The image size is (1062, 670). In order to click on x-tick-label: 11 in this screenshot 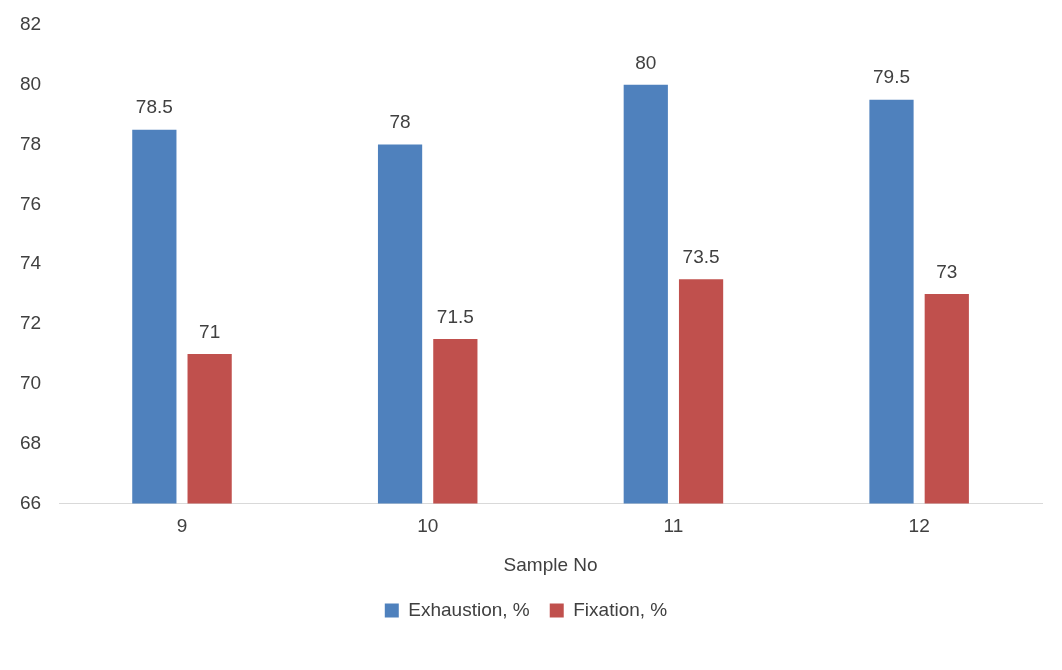, I will do `click(673, 526)`.